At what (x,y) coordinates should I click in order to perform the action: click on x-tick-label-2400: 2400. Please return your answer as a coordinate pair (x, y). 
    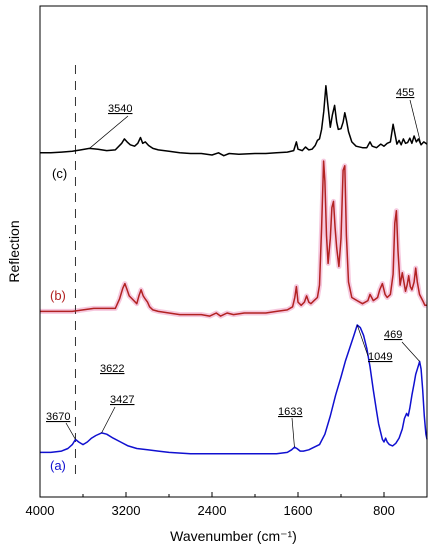
    Looking at the image, I should click on (212, 510).